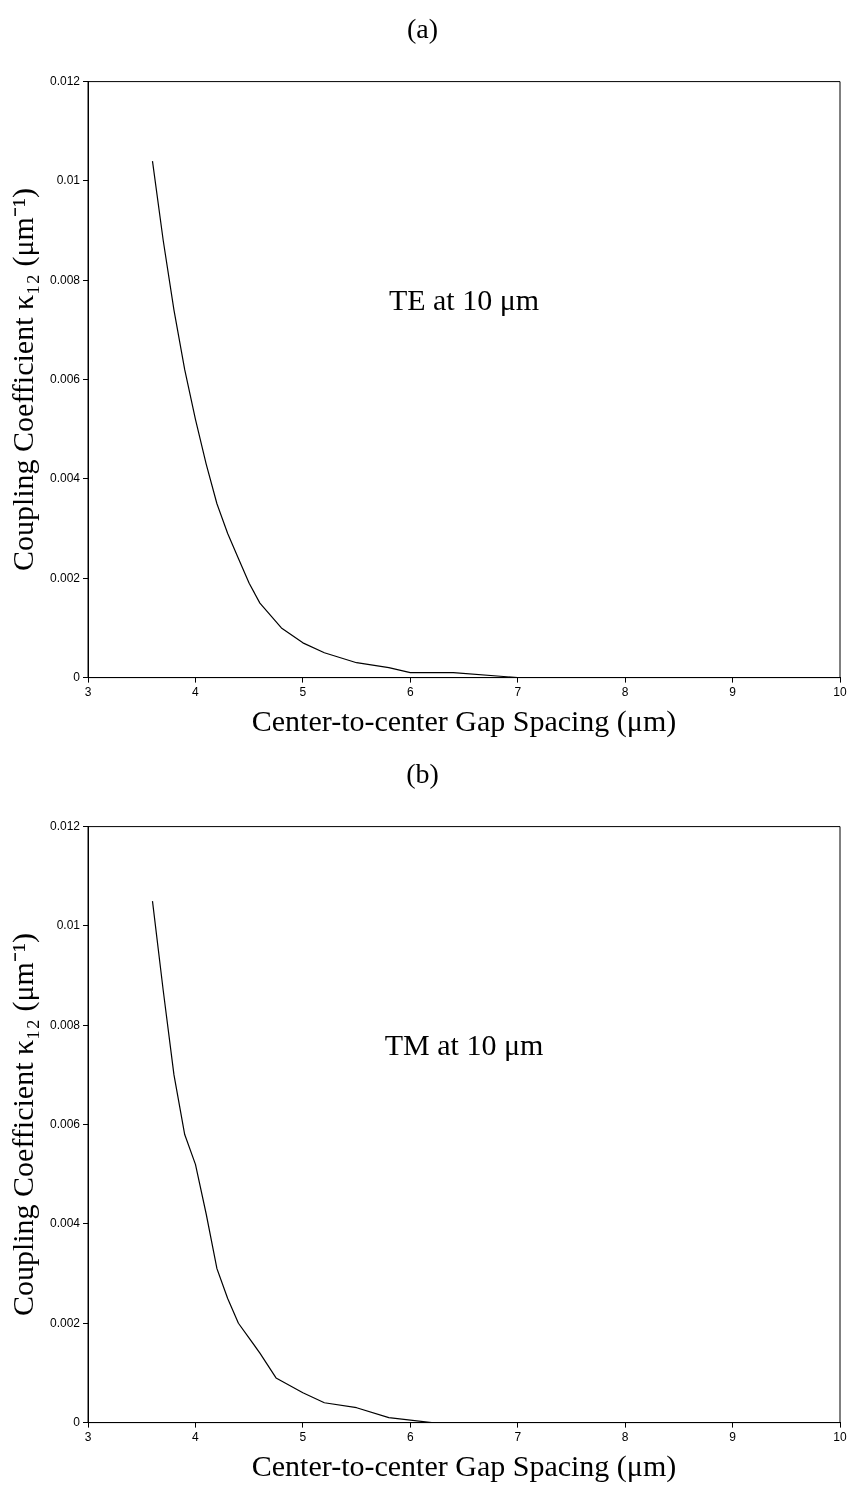 The height and width of the screenshot is (1500, 855). What do you see at coordinates (422, 774) in the screenshot?
I see `chart-title: (b)` at bounding box center [422, 774].